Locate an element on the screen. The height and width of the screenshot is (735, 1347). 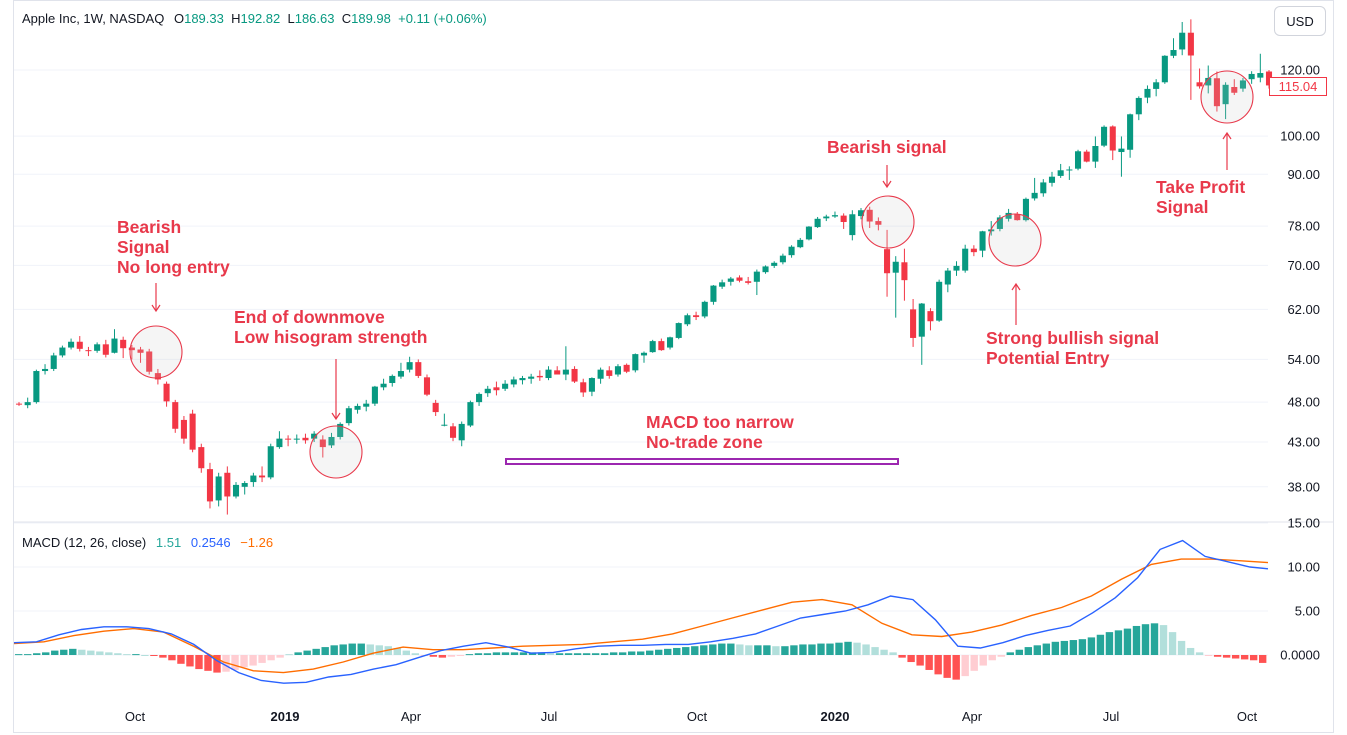
no-trade-zone-box is located at coordinates (702, 461).